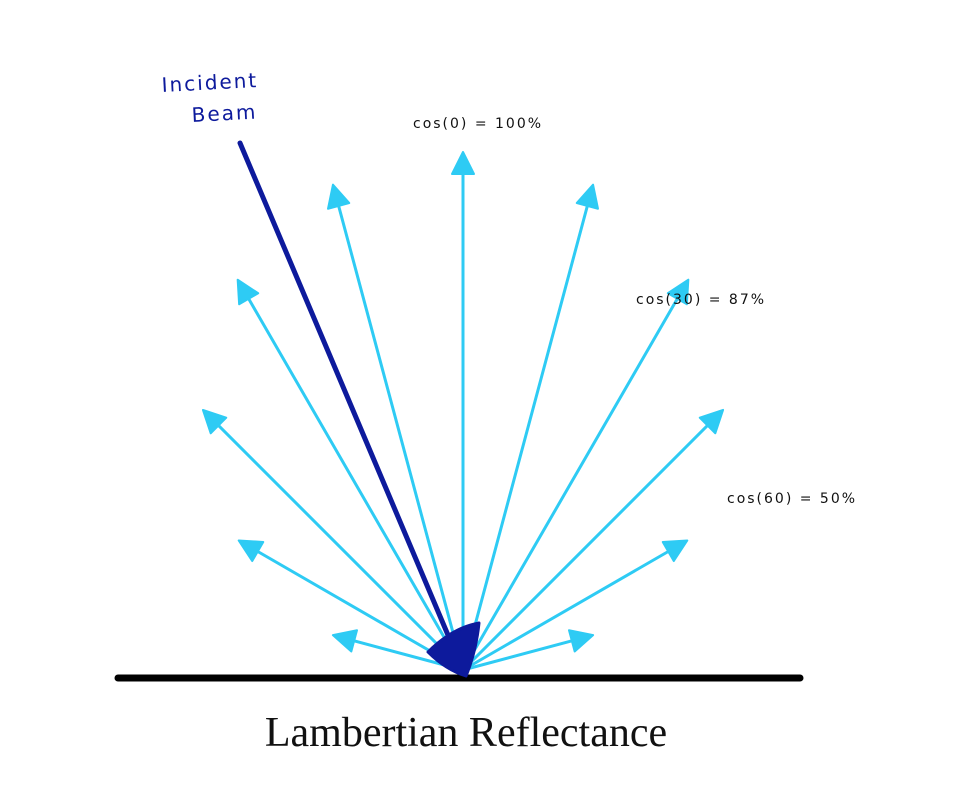 The width and height of the screenshot is (962, 812). What do you see at coordinates (224, 113) in the screenshot?
I see `incident-label-line2: Beam` at bounding box center [224, 113].